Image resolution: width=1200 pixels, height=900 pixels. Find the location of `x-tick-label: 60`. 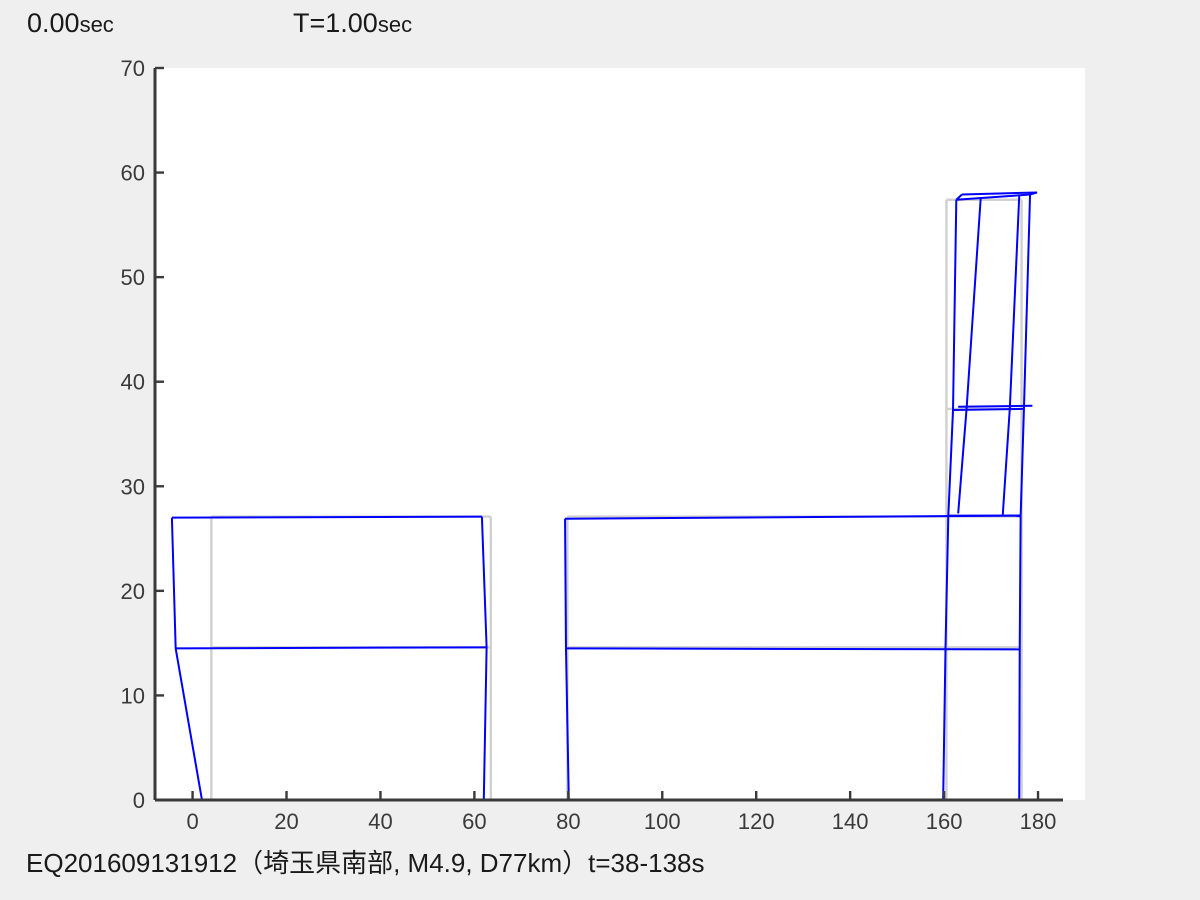

x-tick-label: 60 is located at coordinates (474, 821).